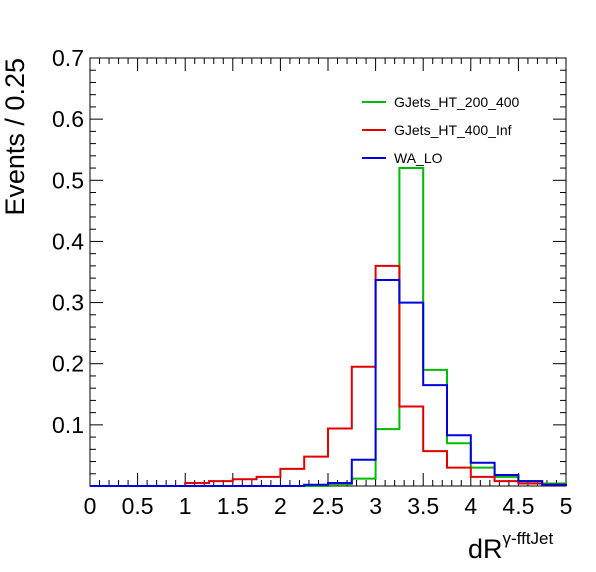  What do you see at coordinates (68, 58) in the screenshot?
I see `y-tick-label: 0.7` at bounding box center [68, 58].